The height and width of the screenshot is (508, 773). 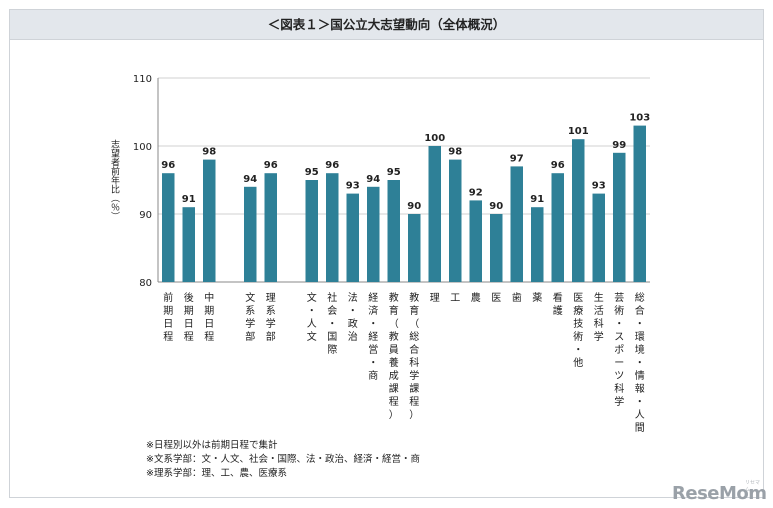 I want to click on x-tick-label: 生活科学, so click(x=599, y=317).